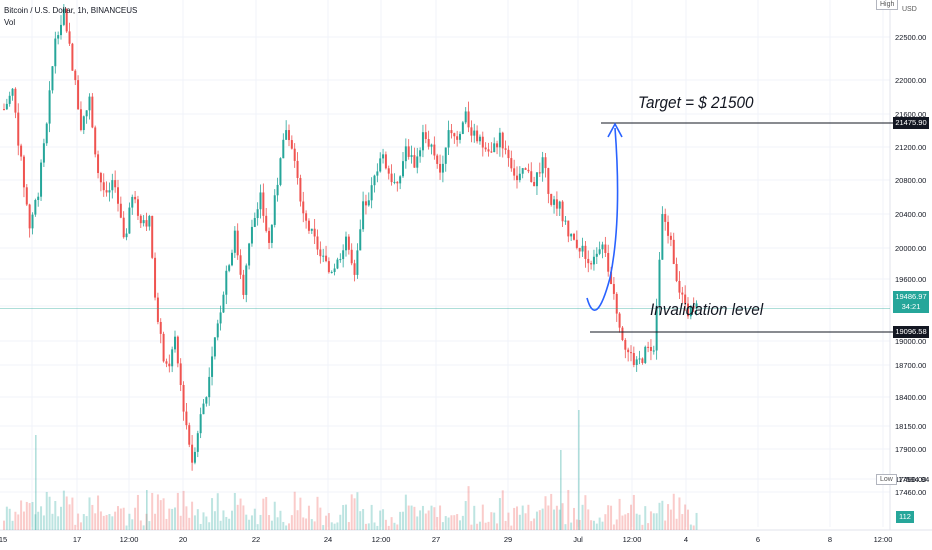  What do you see at coordinates (328, 539) in the screenshot?
I see `x-tick-label: 24` at bounding box center [328, 539].